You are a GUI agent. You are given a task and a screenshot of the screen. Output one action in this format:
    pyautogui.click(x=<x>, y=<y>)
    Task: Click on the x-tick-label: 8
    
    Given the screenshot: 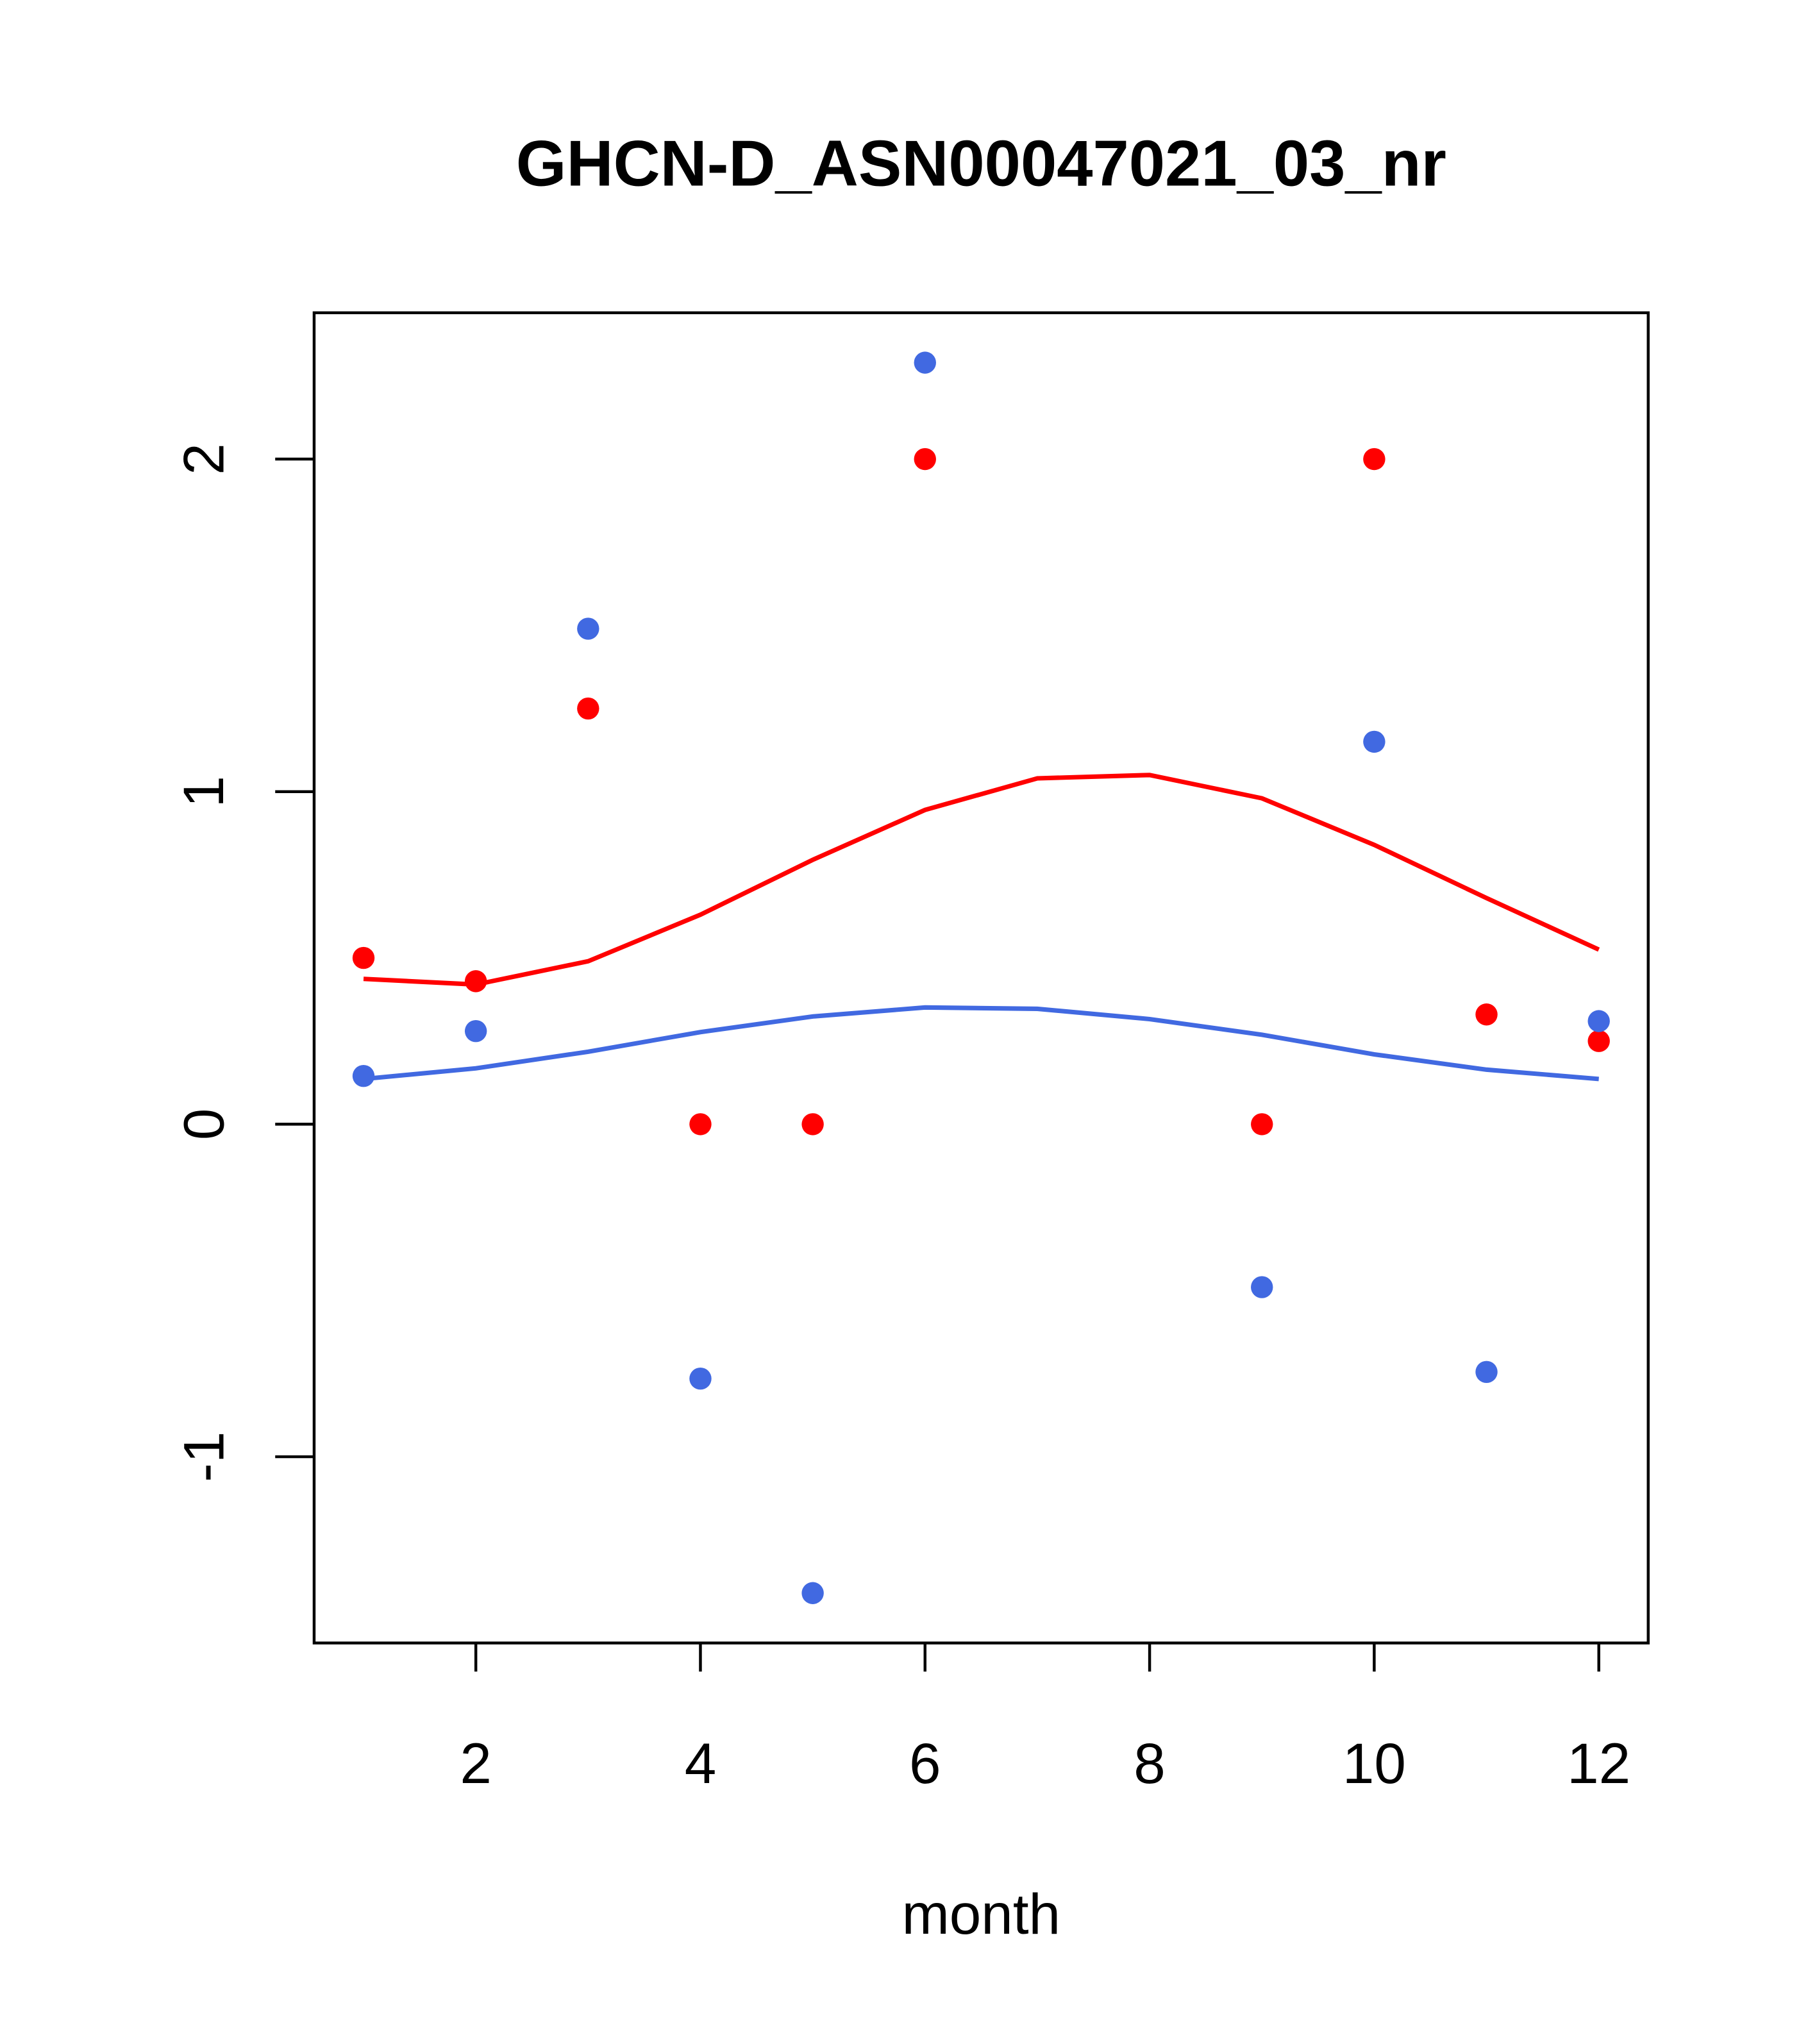 What is the action you would take?
    pyautogui.click(x=1150, y=1763)
    